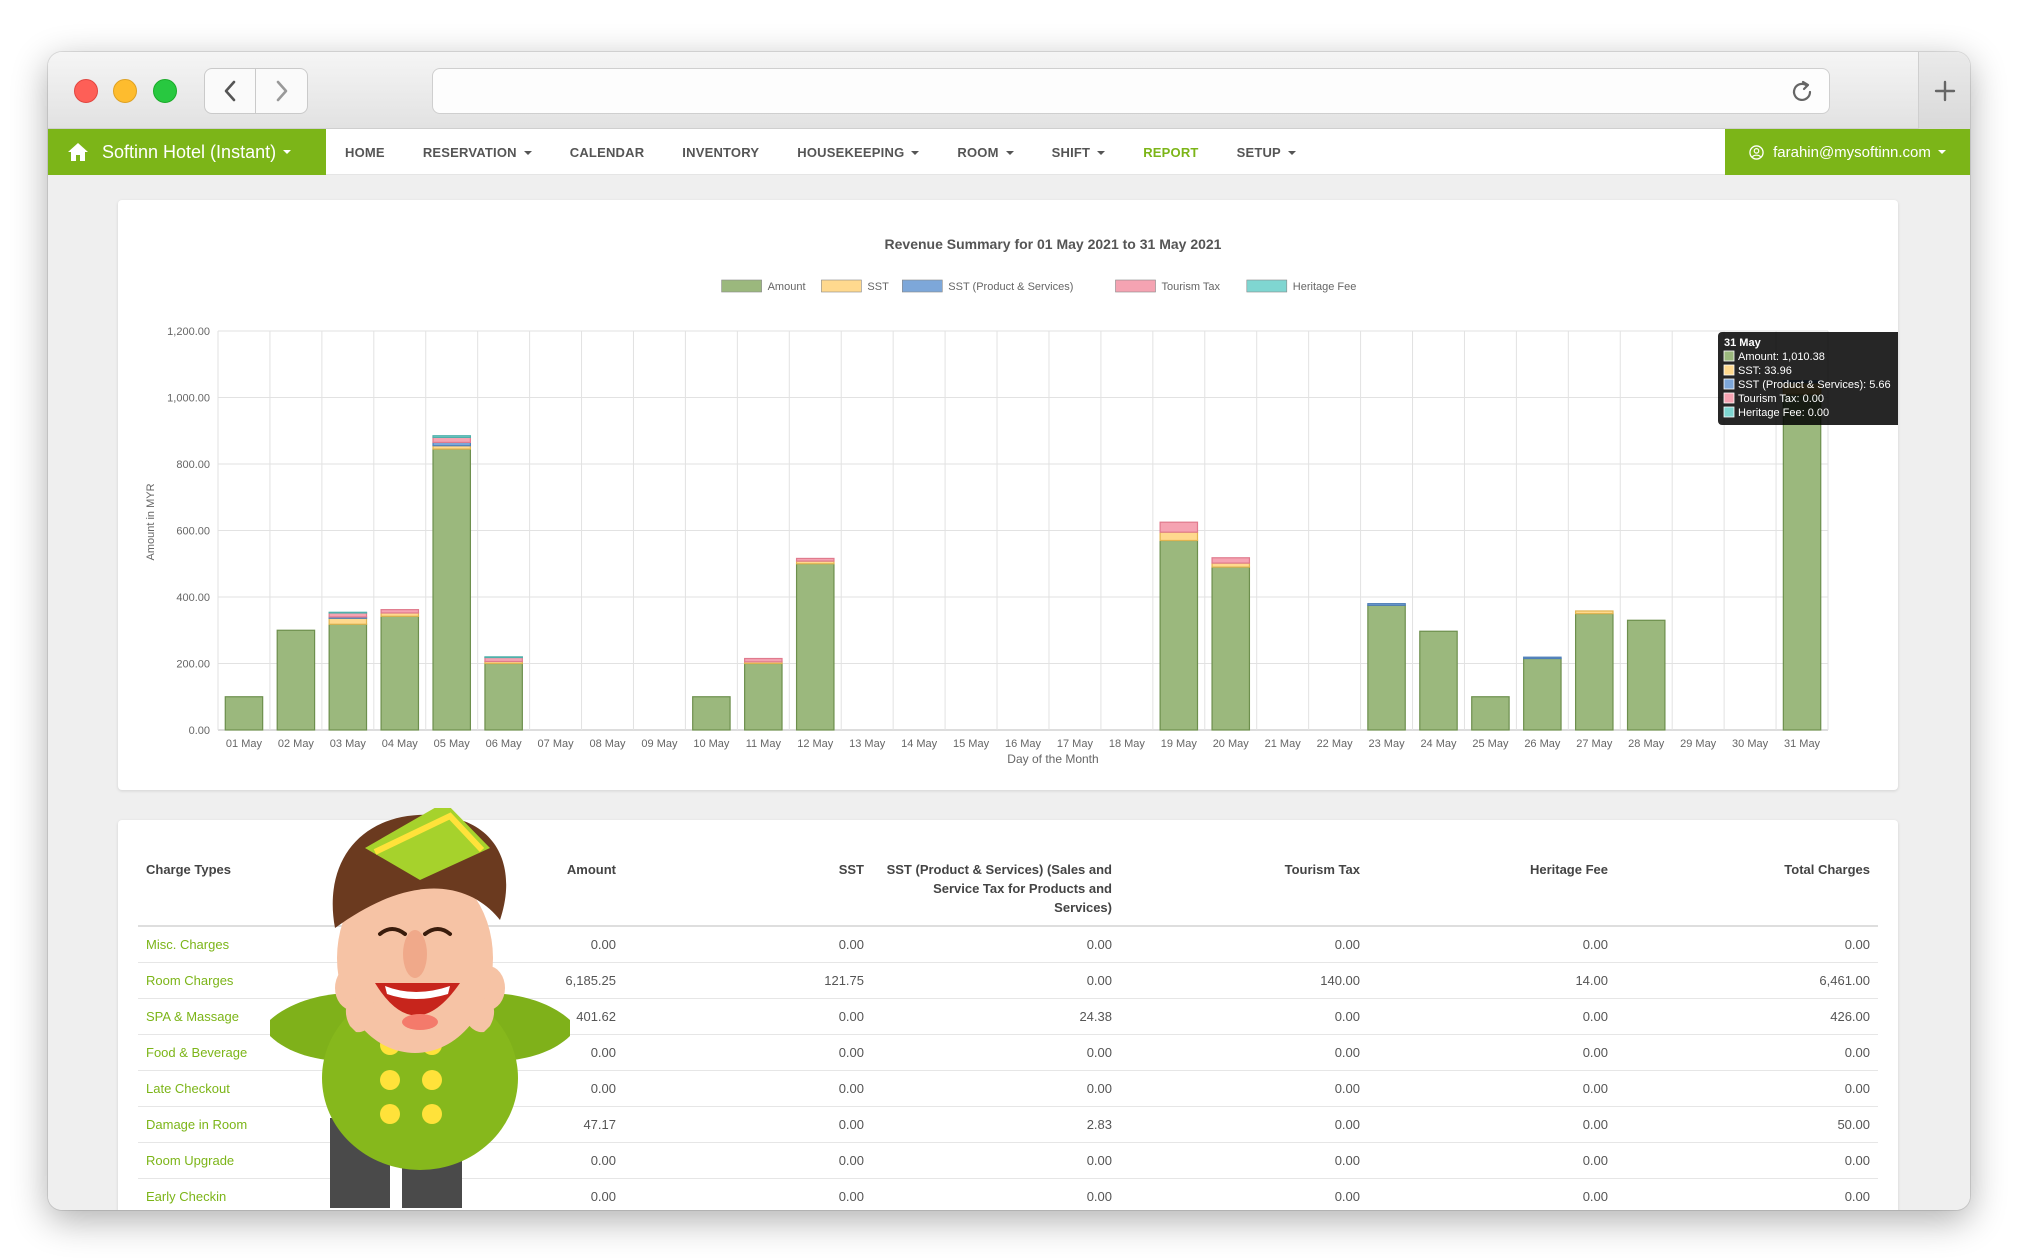 The width and height of the screenshot is (2022, 1258). I want to click on tooltip-line: Tourism Tax: 0.00, so click(1781, 399).